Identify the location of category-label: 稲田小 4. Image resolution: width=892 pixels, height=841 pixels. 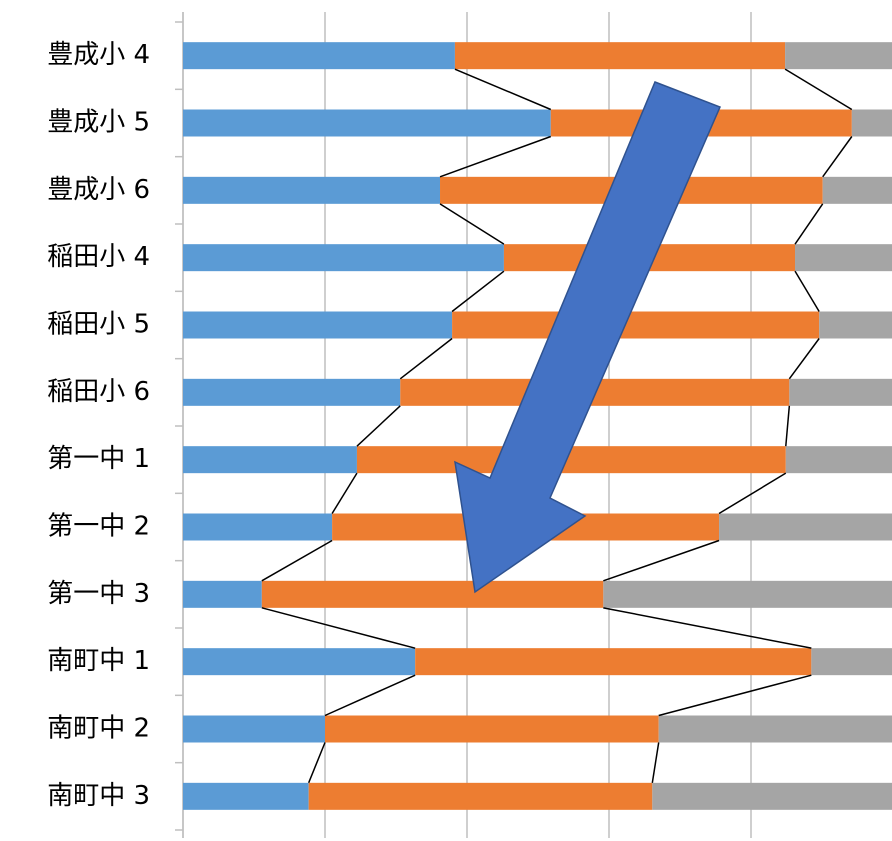
(98, 257).